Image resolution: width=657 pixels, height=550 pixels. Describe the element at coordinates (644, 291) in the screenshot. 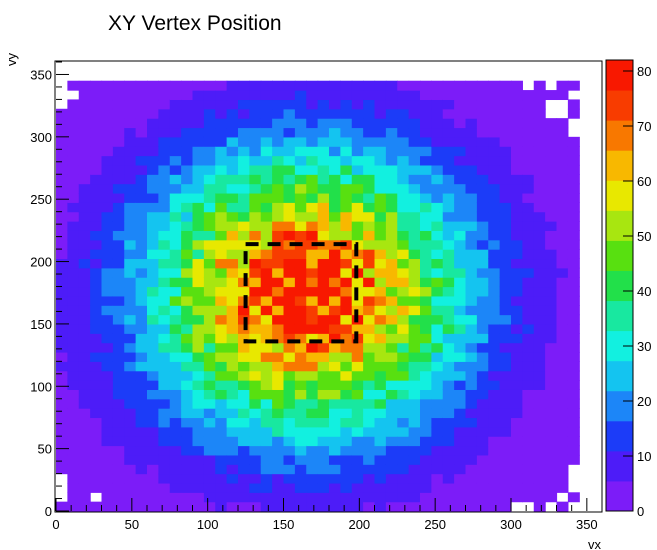

I see `colorbar-tick-label: 40` at that location.